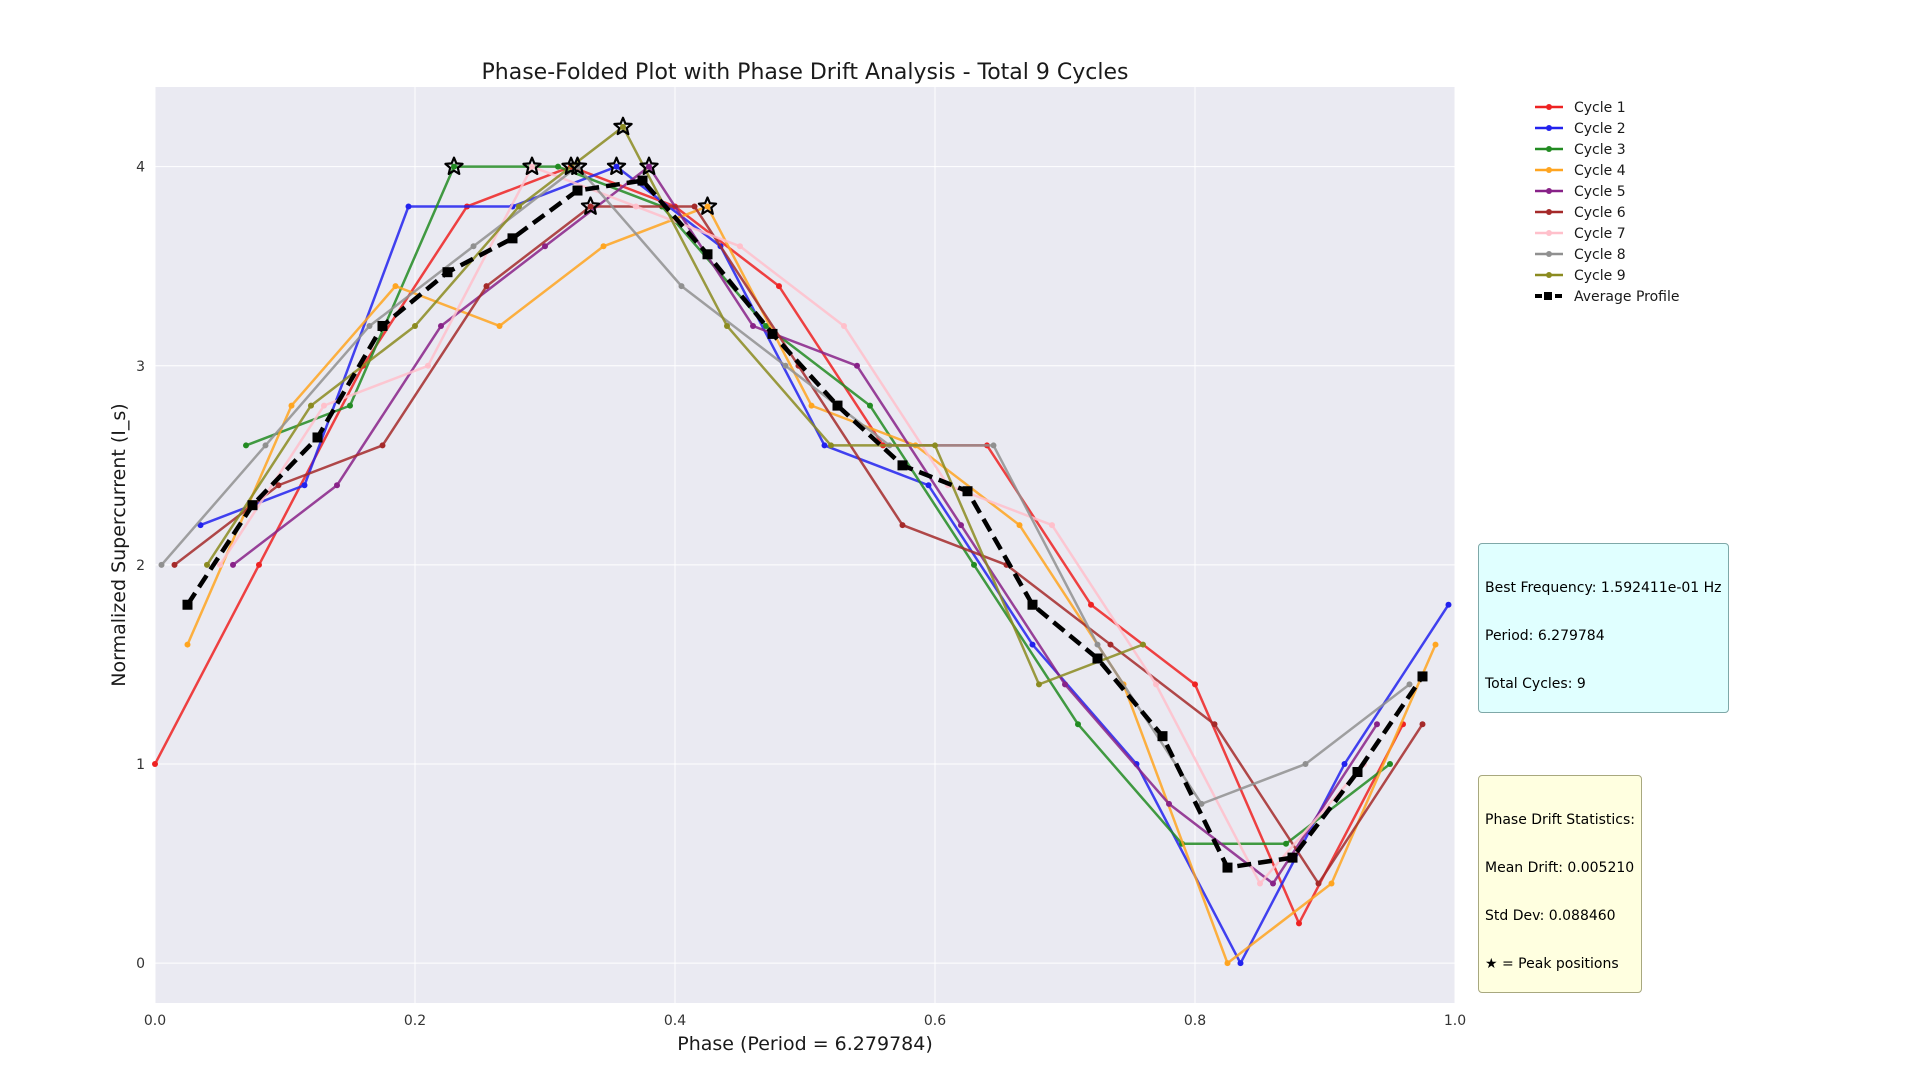  What do you see at coordinates (1545, 636) in the screenshot?
I see `info-line: Period: 6.279784` at bounding box center [1545, 636].